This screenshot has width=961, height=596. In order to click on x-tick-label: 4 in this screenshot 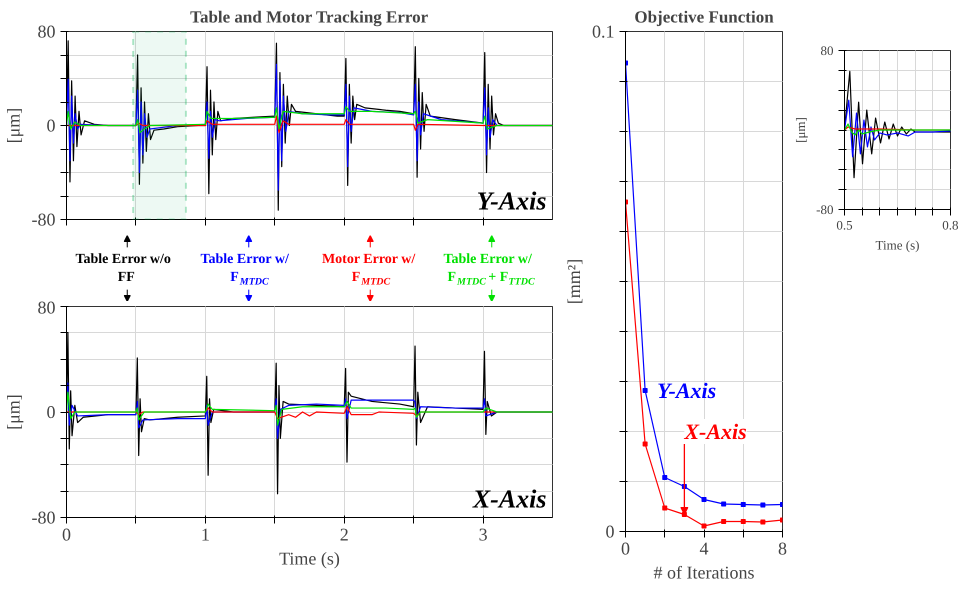, I will do `click(704, 548)`.